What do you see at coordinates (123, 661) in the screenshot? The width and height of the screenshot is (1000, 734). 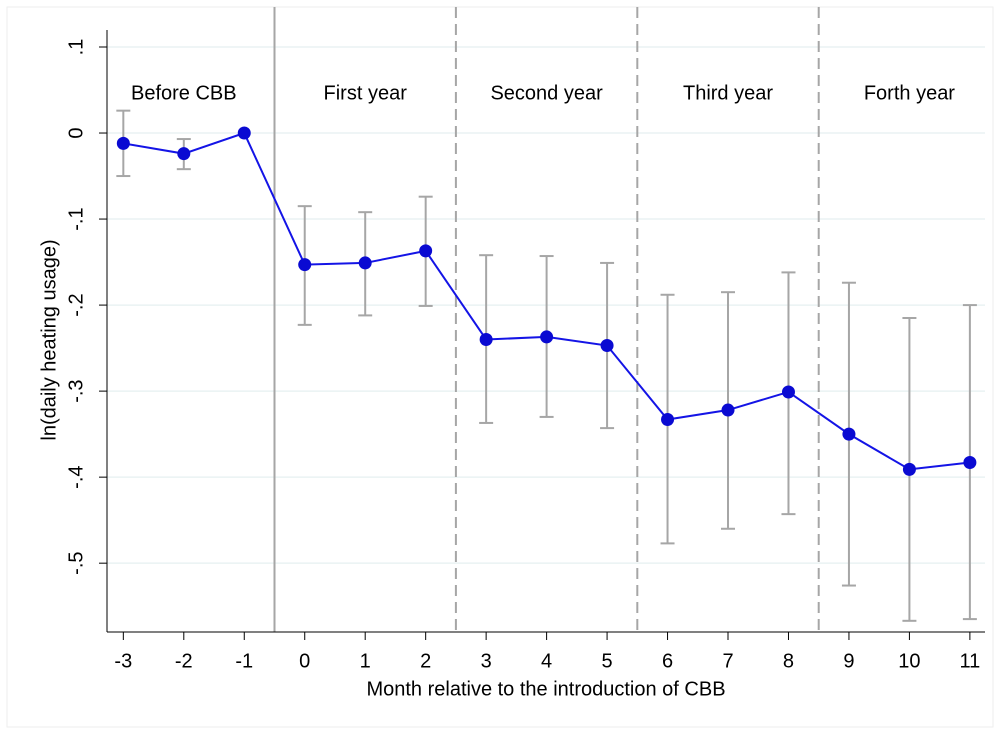 I see `x-tick-label: -3` at bounding box center [123, 661].